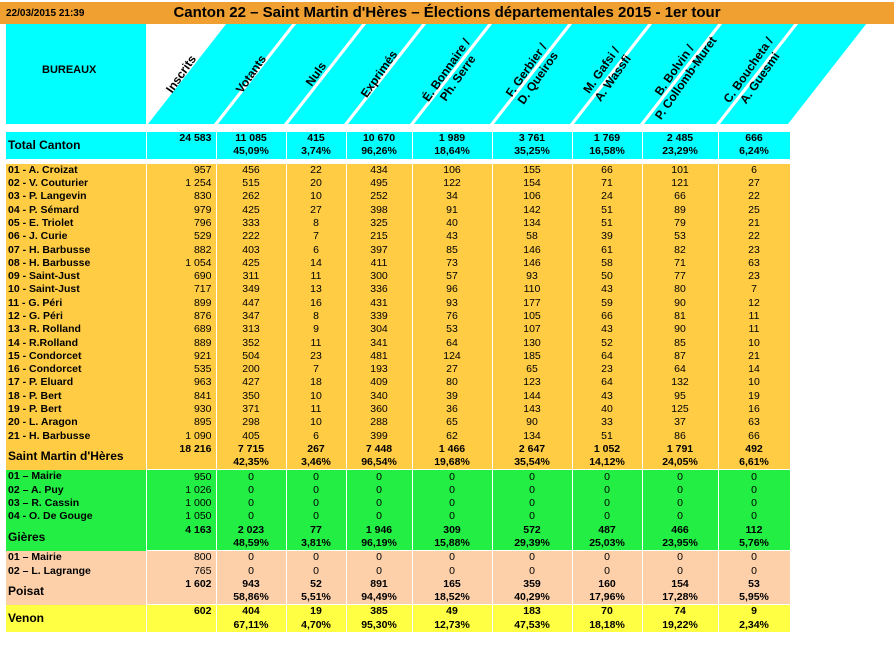 The width and height of the screenshot is (894, 670). What do you see at coordinates (607, 625) in the screenshot?
I see `total-percent: 18,18%` at bounding box center [607, 625].